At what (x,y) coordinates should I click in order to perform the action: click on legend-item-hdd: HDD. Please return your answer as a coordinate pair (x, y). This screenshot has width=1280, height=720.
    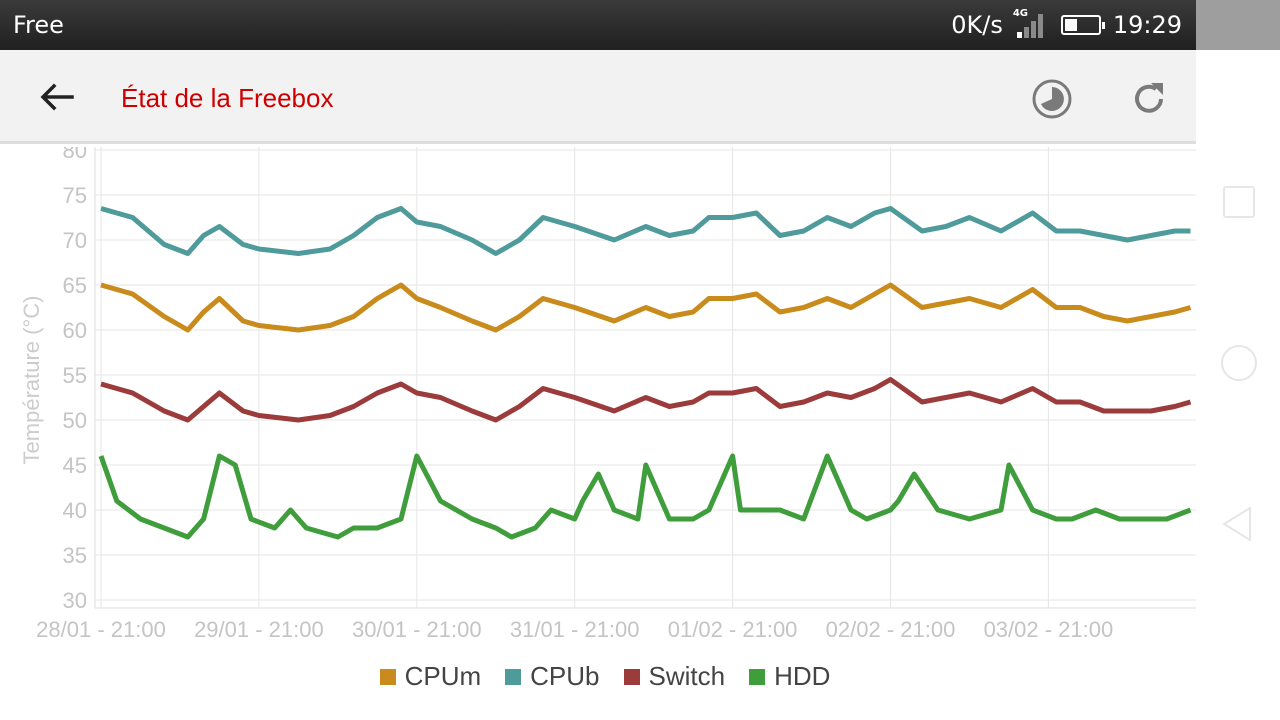
    Looking at the image, I should click on (789, 676).